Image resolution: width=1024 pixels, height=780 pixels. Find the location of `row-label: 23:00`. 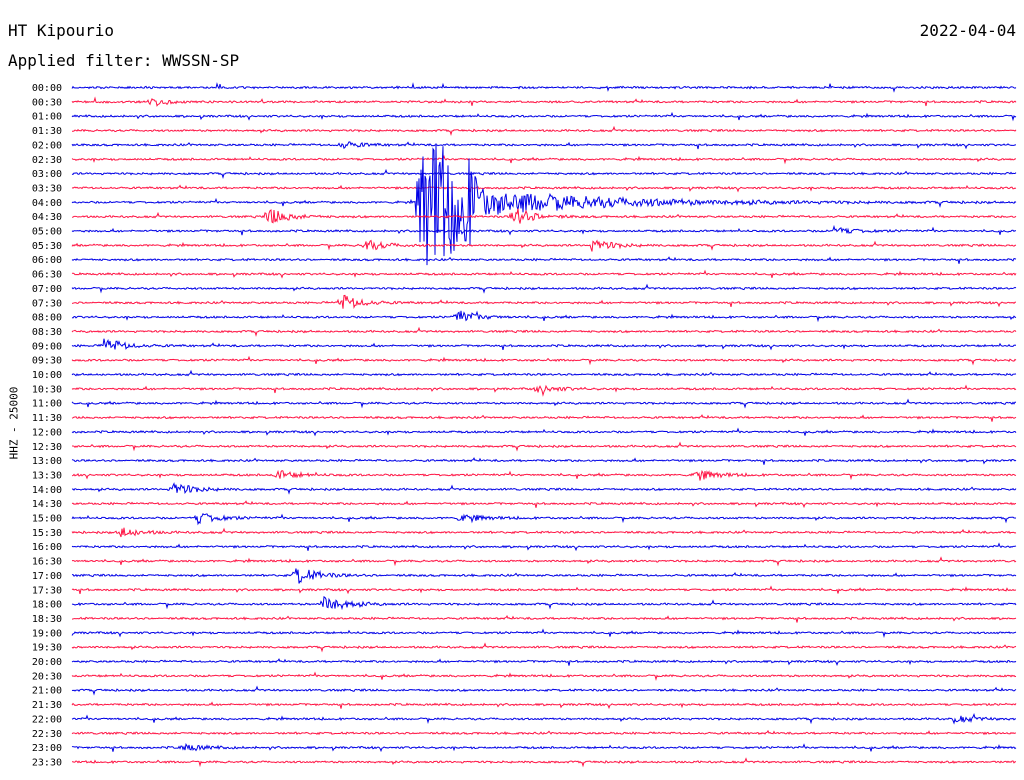

row-label: 23:00 is located at coordinates (47, 748).